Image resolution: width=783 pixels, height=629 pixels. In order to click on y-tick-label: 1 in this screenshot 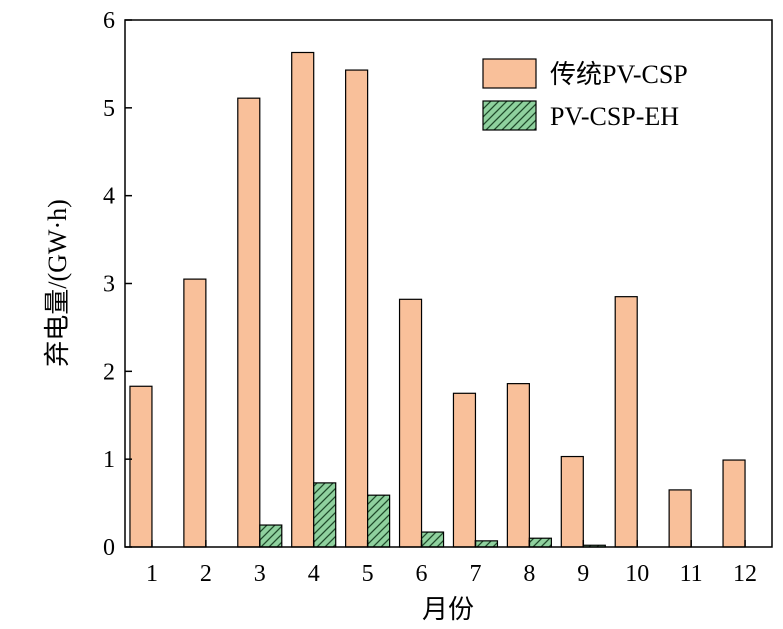, I will do `click(109, 460)`.